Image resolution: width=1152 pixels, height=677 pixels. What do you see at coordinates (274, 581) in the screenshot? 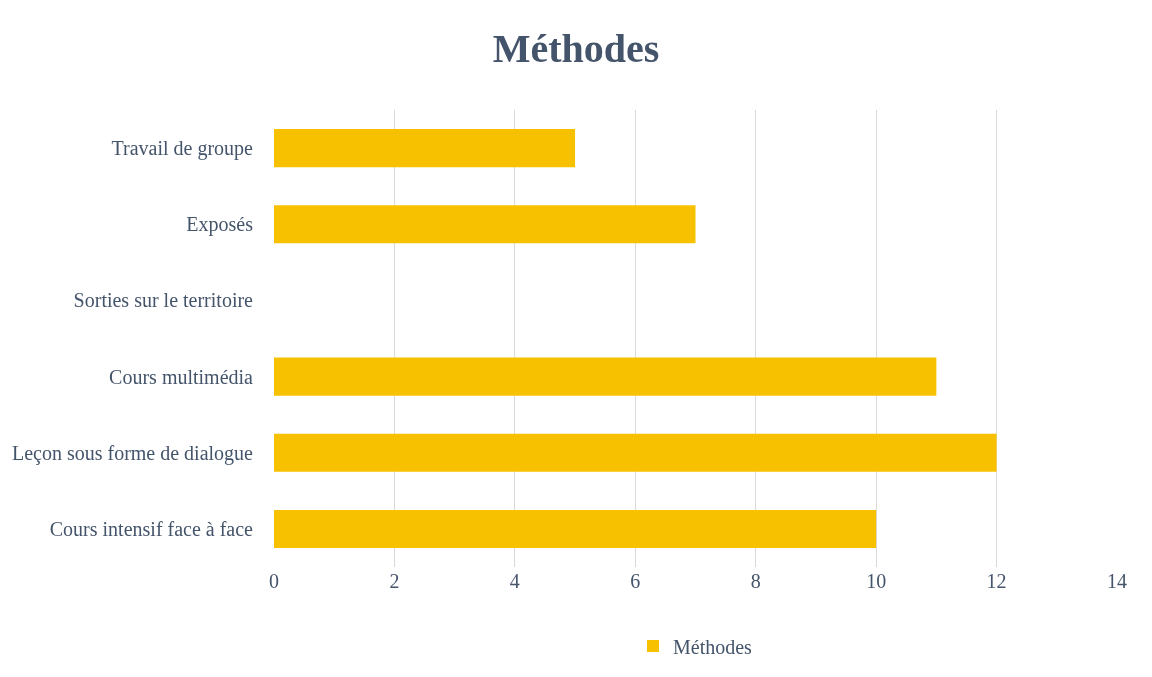
I see `x-tick-label: 0` at bounding box center [274, 581].